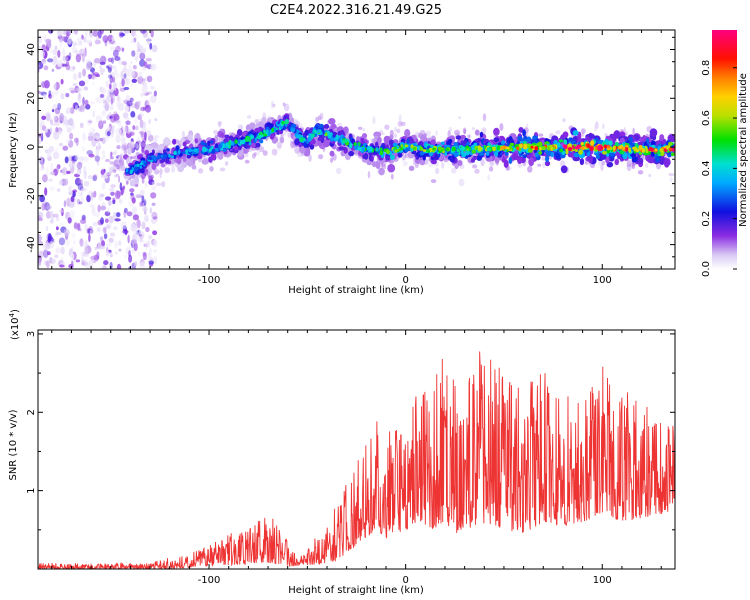  Describe the element at coordinates (15, 328) in the screenshot. I see `snr-y-multiplier-base: (x10` at that location.